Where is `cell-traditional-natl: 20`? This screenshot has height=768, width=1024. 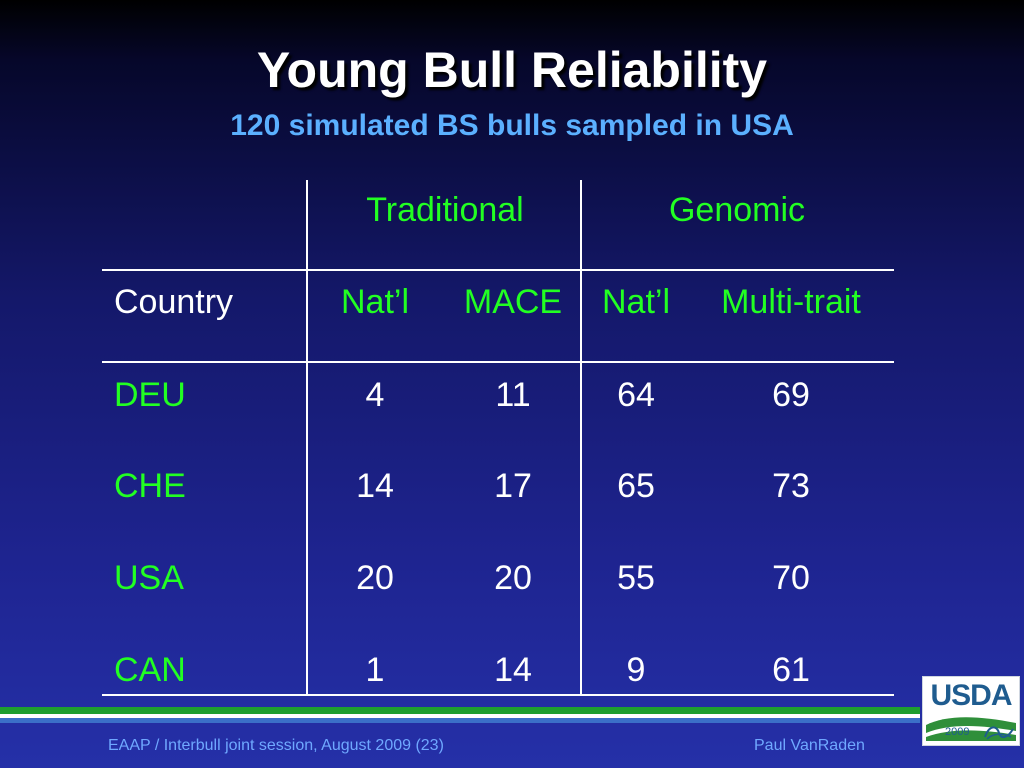
cell-traditional-natl: 20 is located at coordinates (375, 578).